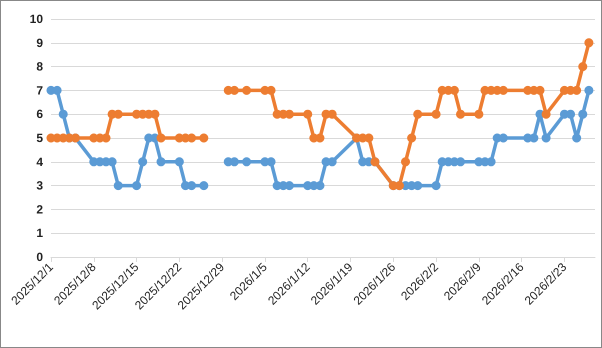 Image resolution: width=602 pixels, height=348 pixels. I want to click on y-tick-label: 6, so click(40, 114).